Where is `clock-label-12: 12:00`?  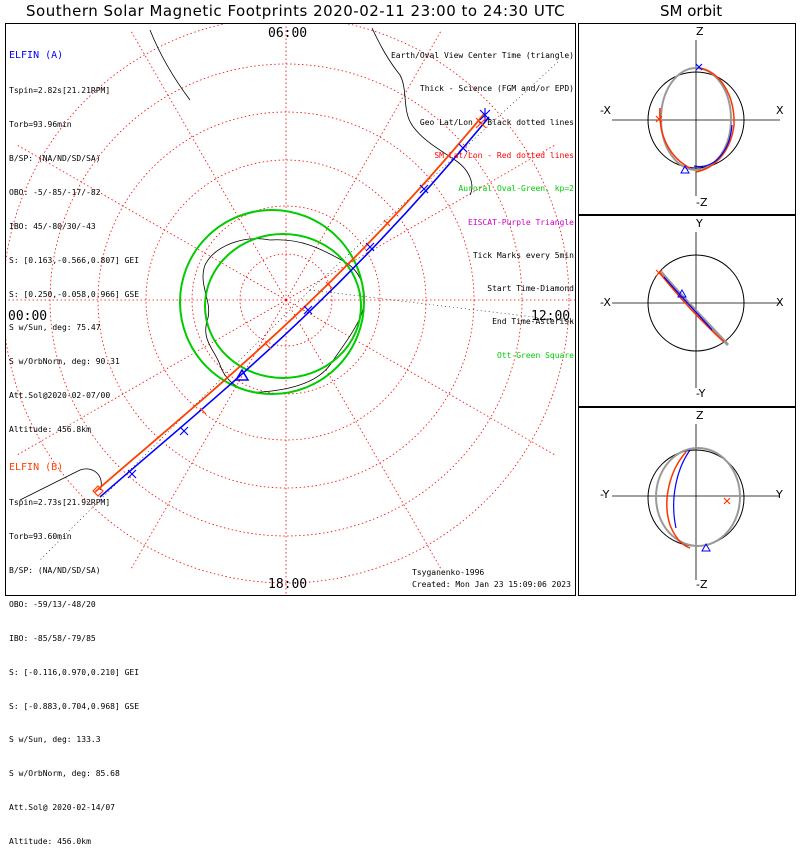
clock-label-12: 12:00 is located at coordinates (551, 316).